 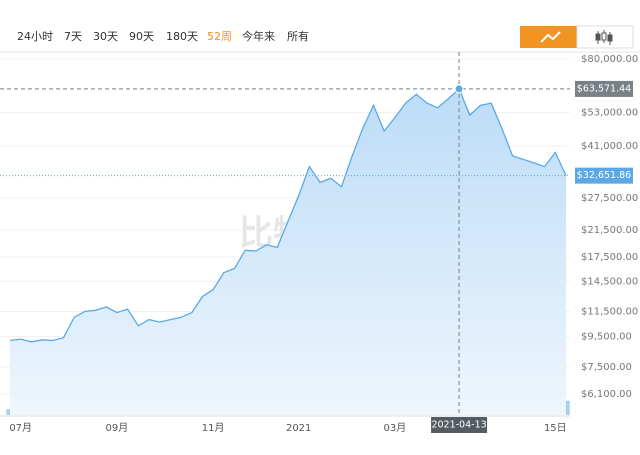 What do you see at coordinates (555, 428) in the screenshot?
I see `x-tick-label: 15日` at bounding box center [555, 428].